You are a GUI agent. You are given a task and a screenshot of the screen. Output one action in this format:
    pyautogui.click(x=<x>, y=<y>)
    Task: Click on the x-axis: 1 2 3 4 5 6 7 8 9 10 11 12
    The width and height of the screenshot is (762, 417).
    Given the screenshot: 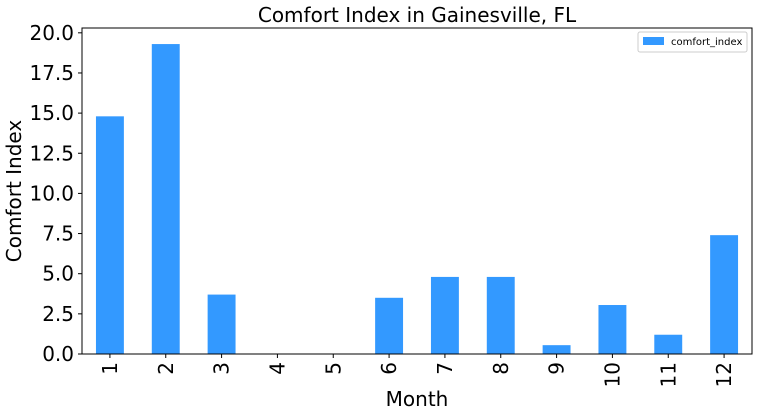 What is the action you would take?
    pyautogui.click(x=417, y=370)
    